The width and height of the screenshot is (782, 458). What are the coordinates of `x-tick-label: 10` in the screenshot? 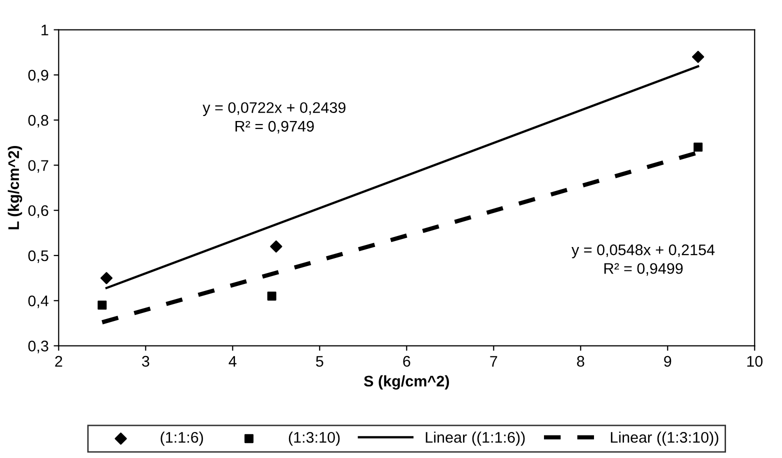 It's located at (755, 361).